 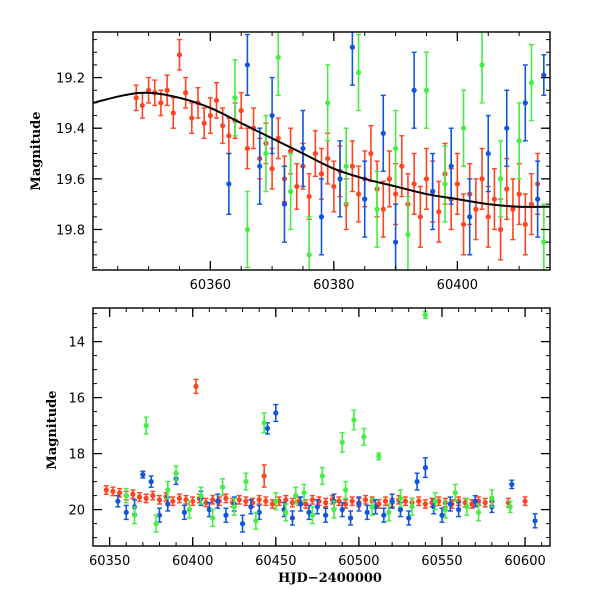 I want to click on y-tick-label: 14, so click(x=76, y=343).